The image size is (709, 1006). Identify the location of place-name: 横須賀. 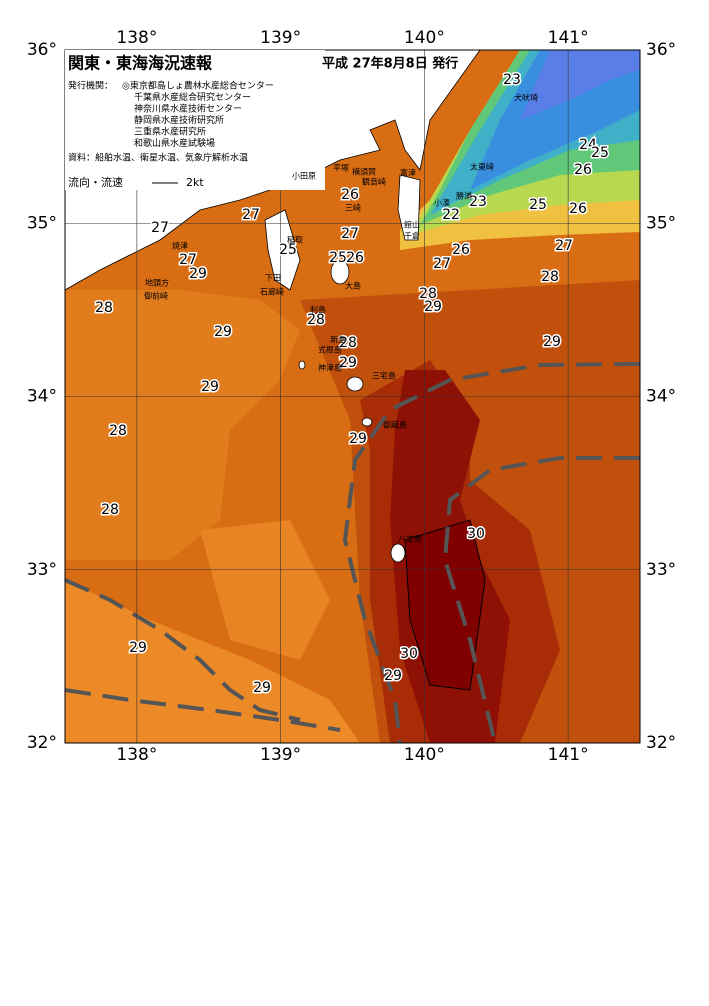
(364, 172).